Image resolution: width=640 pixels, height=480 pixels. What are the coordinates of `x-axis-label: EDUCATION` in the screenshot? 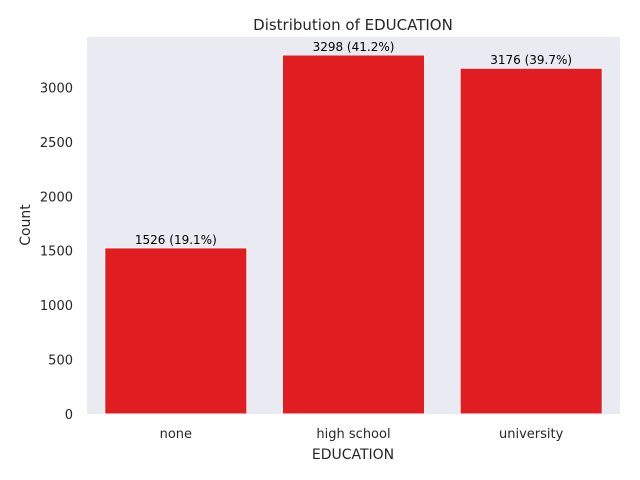 It's located at (353, 455).